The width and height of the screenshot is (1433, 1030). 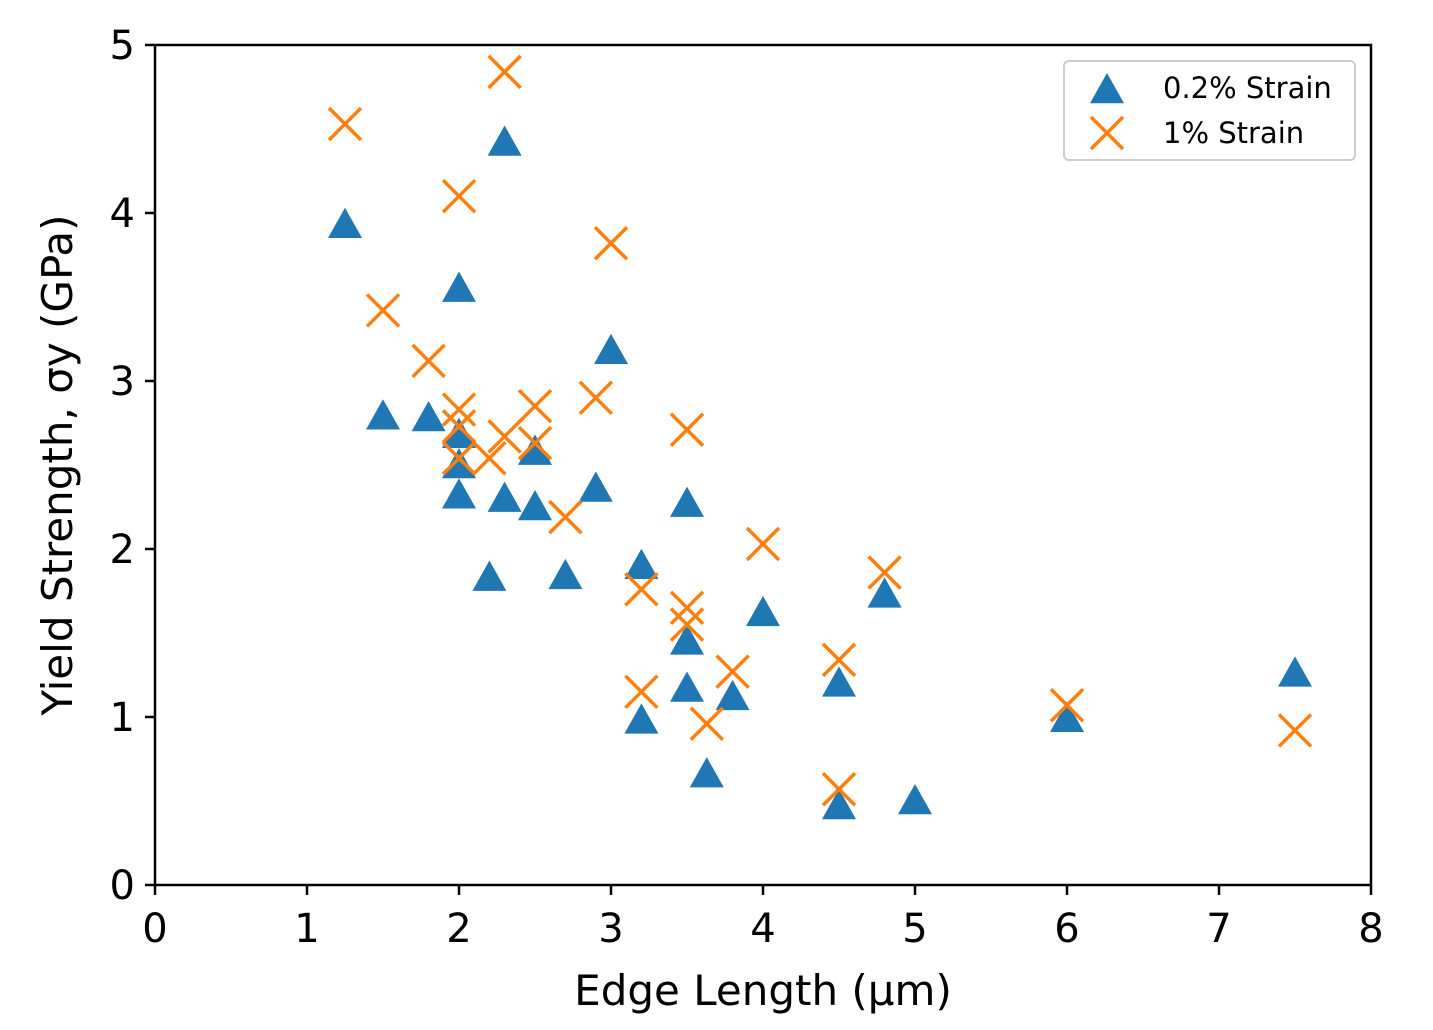 What do you see at coordinates (122, 550) in the screenshot?
I see `y-tick-label: 2` at bounding box center [122, 550].